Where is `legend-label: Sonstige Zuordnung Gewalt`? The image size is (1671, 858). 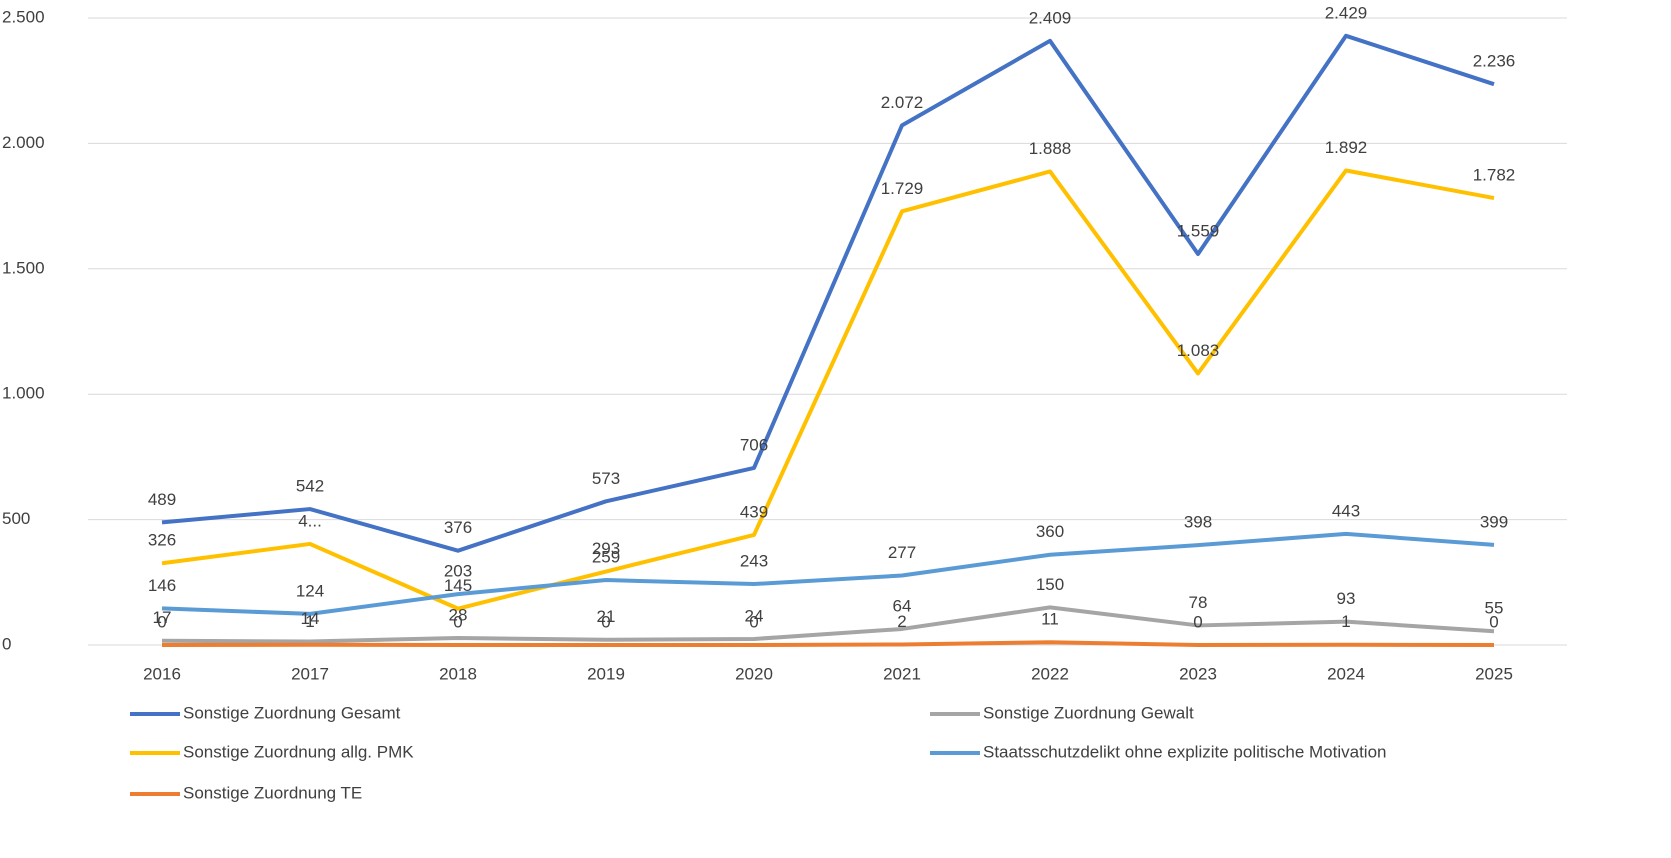 legend-label: Sonstige Zuordnung Gewalt is located at coordinates (1088, 712).